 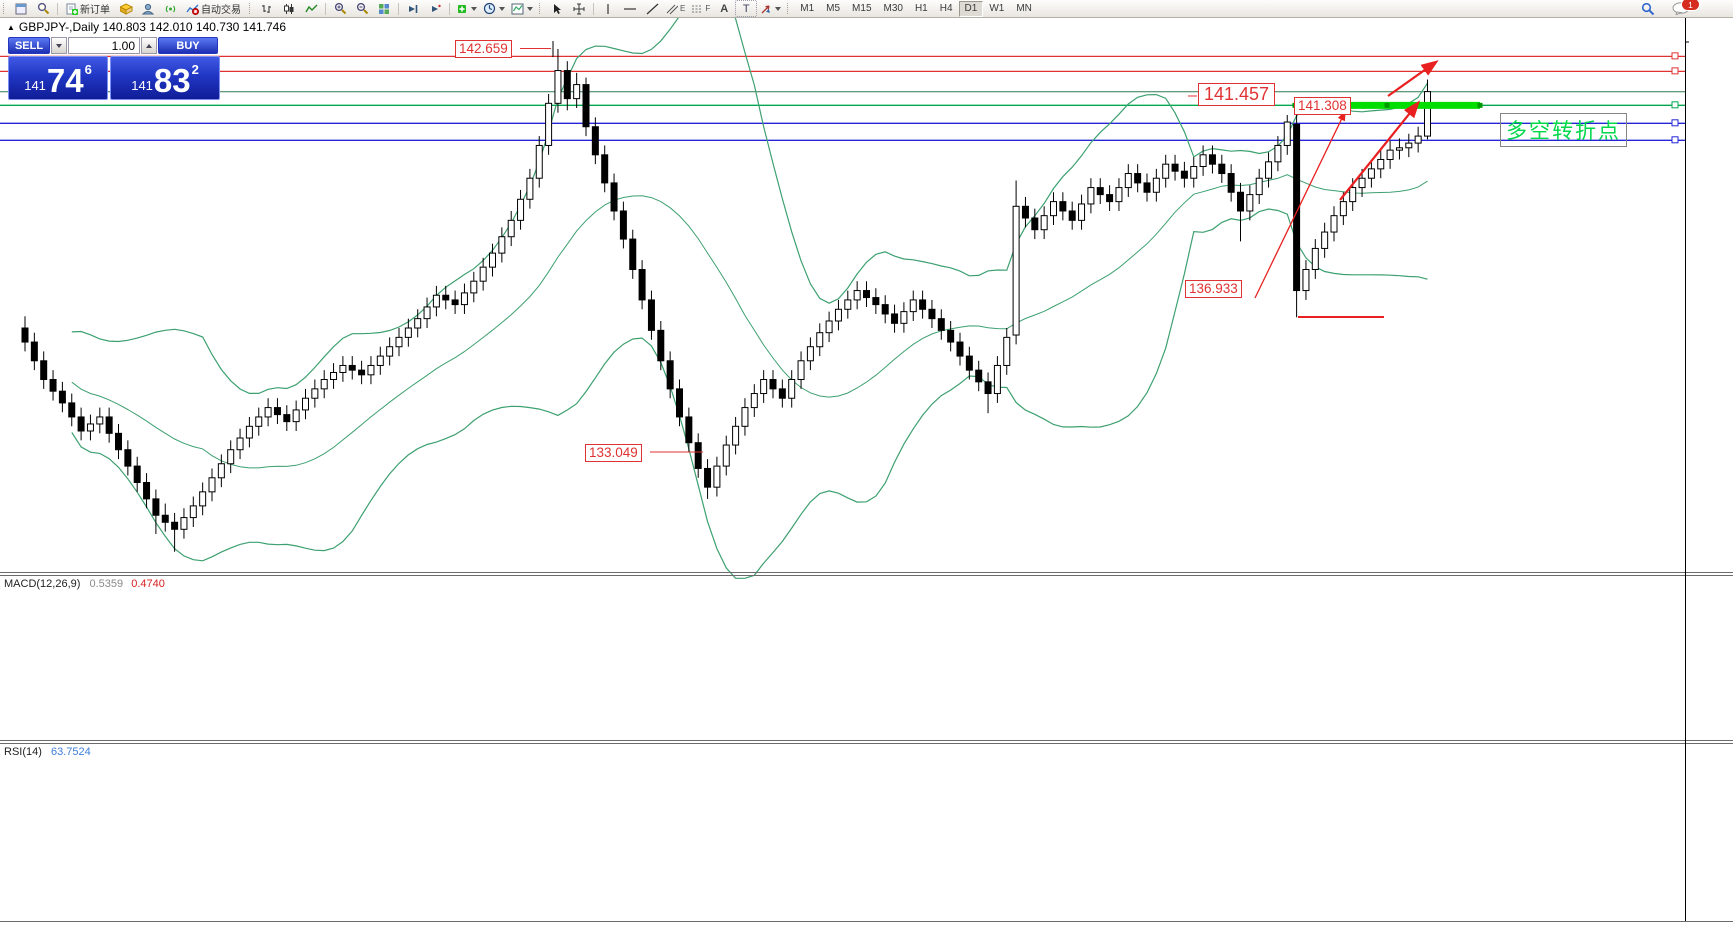 I want to click on search-icon, so click(x=1648, y=8).